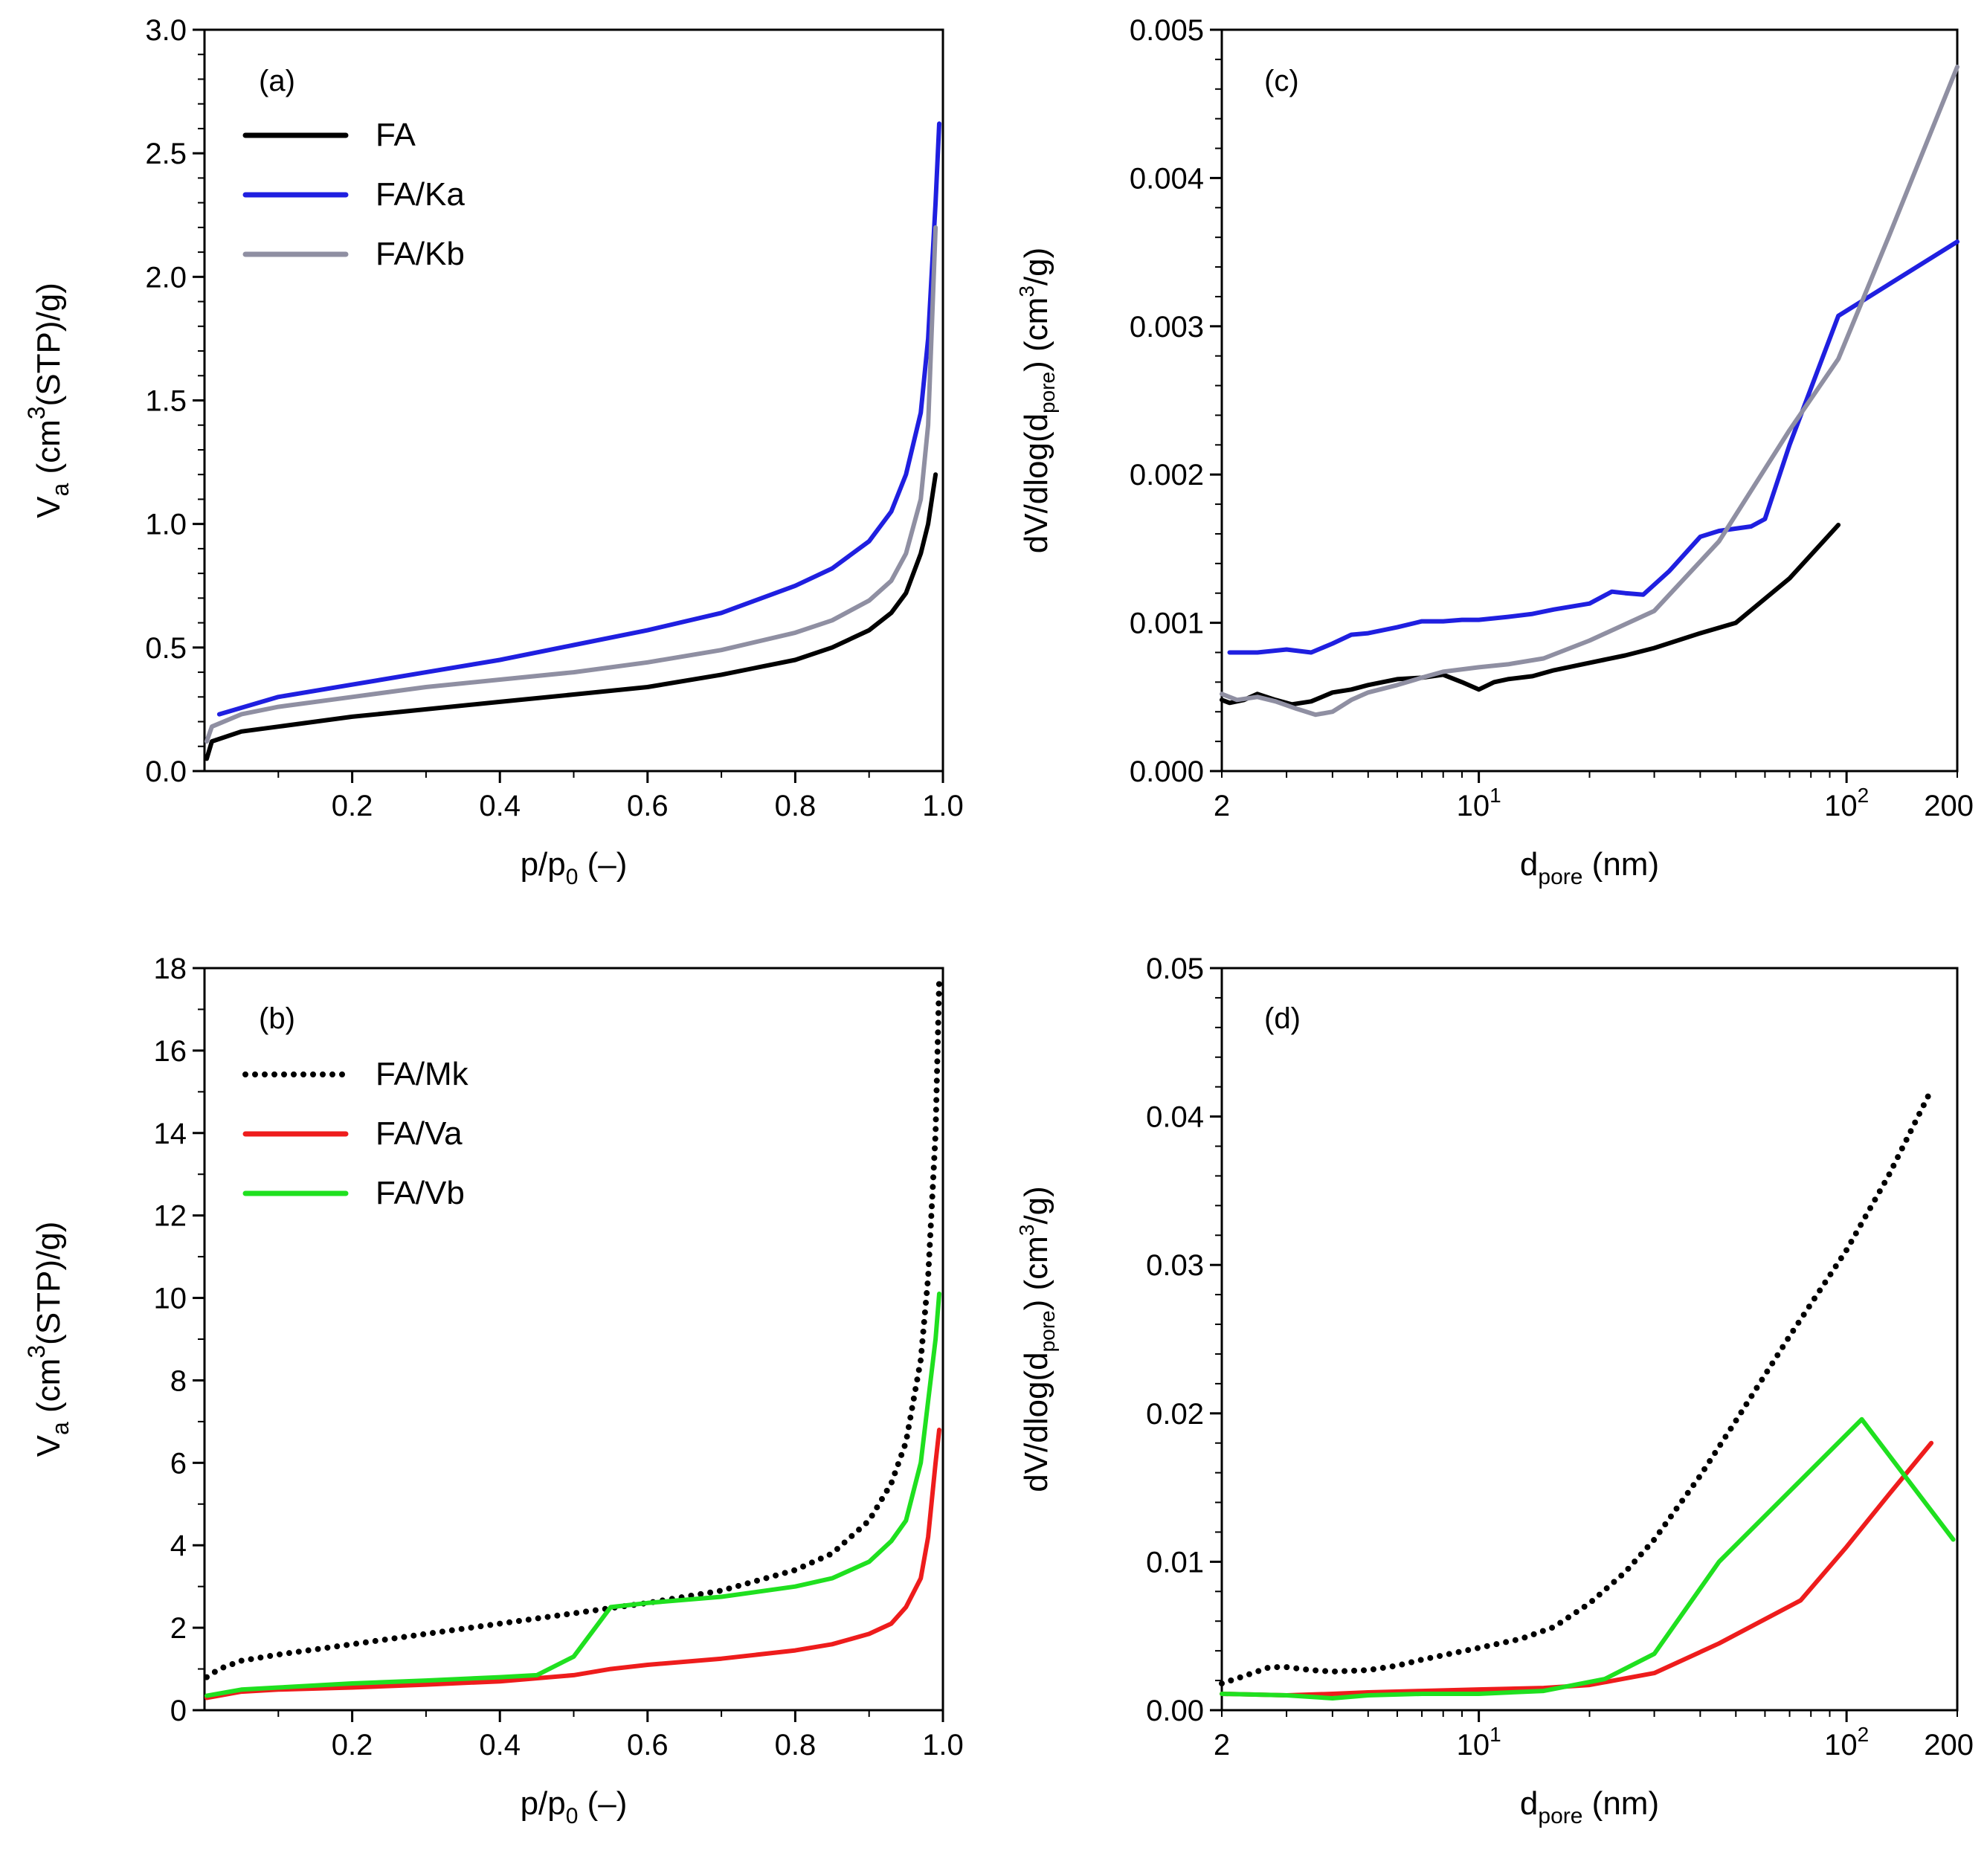  Describe the element at coordinates (166, 771) in the screenshot. I see `y-tick-label: 0.0` at that location.